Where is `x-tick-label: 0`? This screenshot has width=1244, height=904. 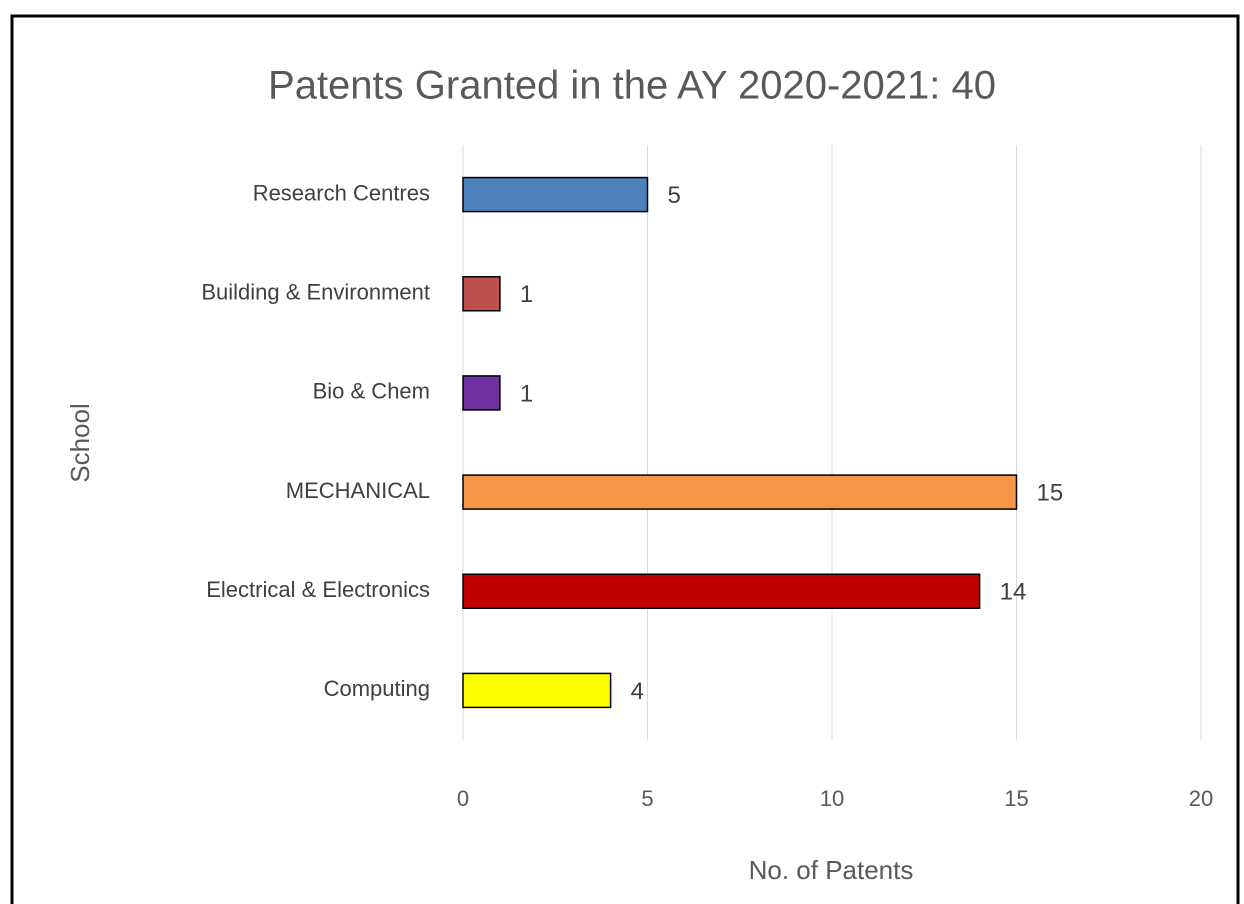 x-tick-label: 0 is located at coordinates (463, 798).